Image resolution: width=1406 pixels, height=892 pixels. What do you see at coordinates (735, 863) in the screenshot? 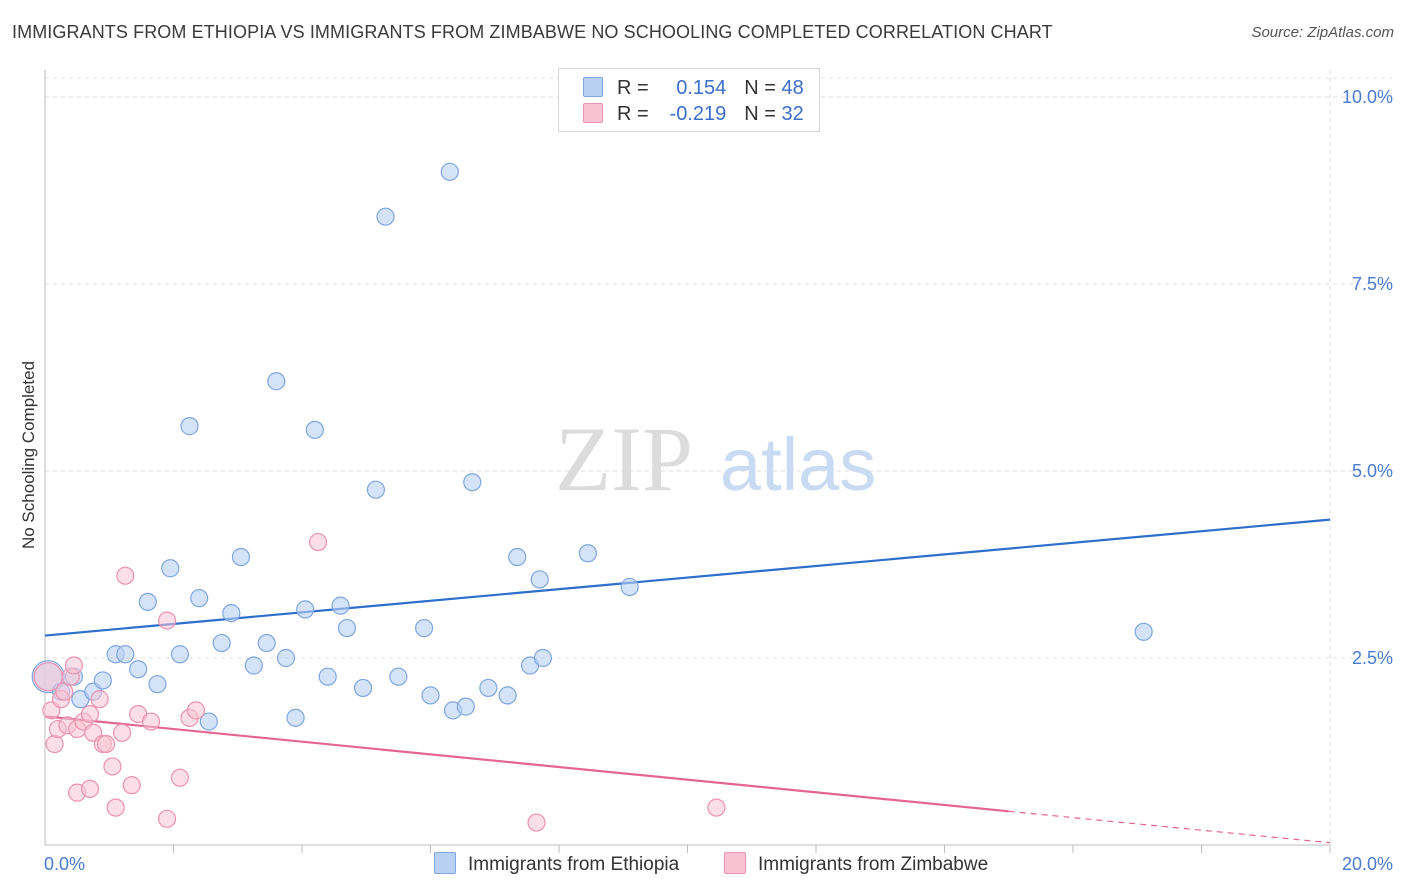
I see `zimbabwe-legend-swatch` at bounding box center [735, 863].